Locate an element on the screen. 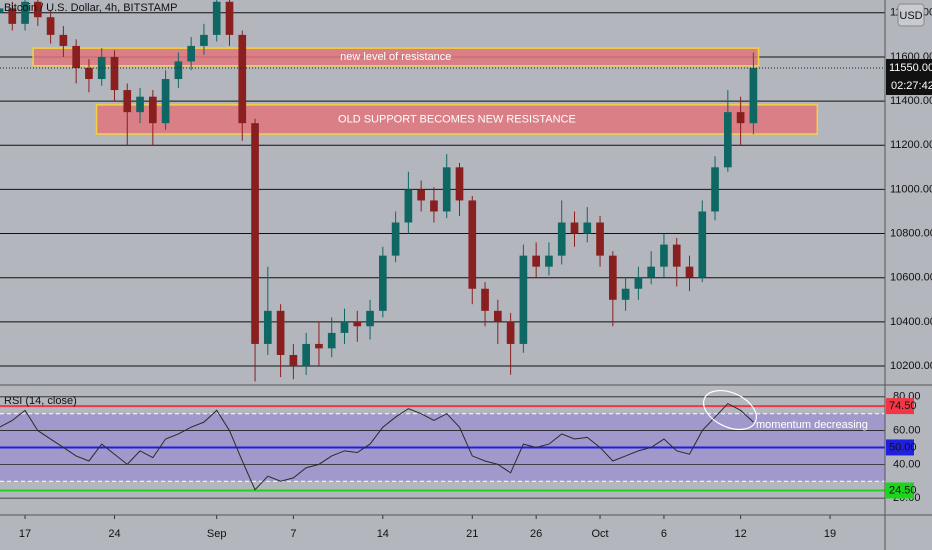 This screenshot has height=550, width=932. x-tick-label: 12 is located at coordinates (740, 534).